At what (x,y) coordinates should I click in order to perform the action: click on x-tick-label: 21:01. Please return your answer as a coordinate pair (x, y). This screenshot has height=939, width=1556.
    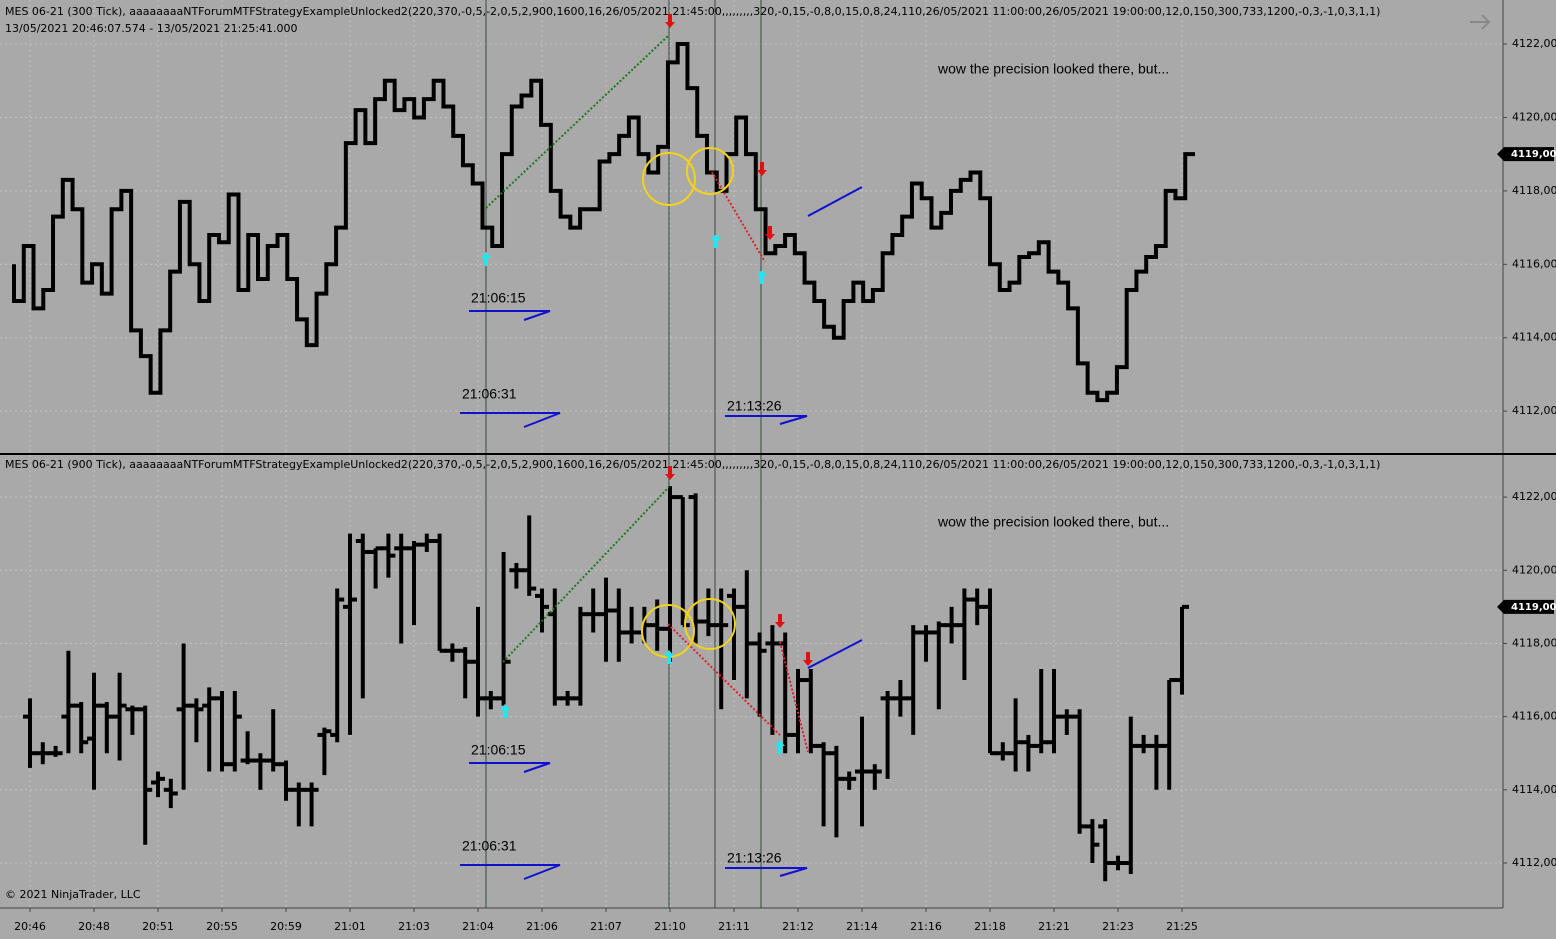
    Looking at the image, I should click on (350, 926).